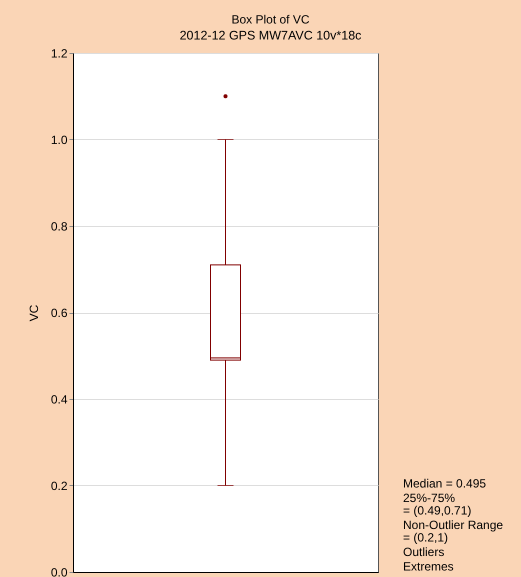 Image resolution: width=521 pixels, height=577 pixels. I want to click on y-tick-label: 1.0, so click(59, 140).